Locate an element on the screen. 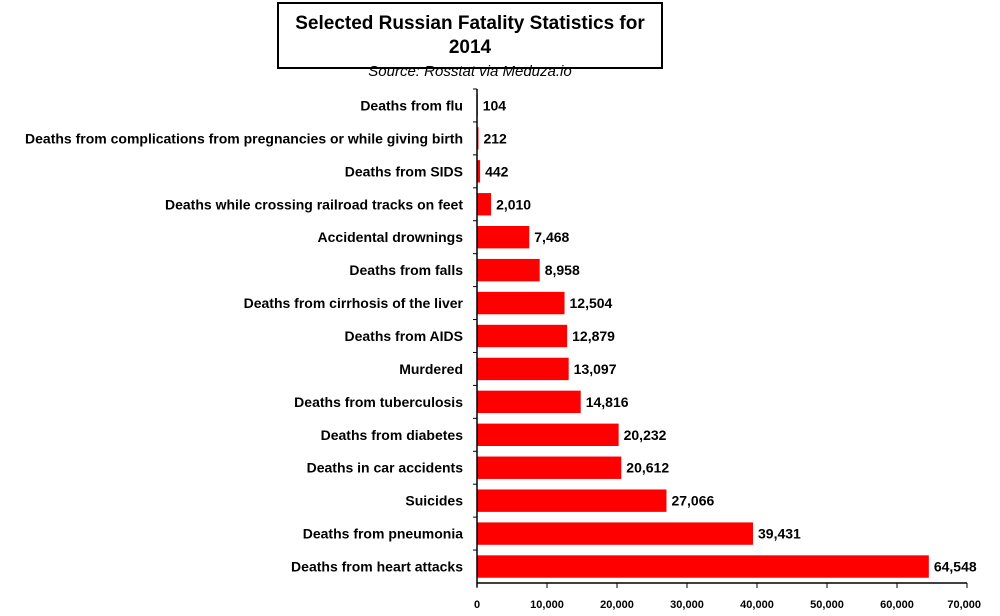 The image size is (1000, 616). category-label: Deaths from cirrhosis of the liver is located at coordinates (354, 303).